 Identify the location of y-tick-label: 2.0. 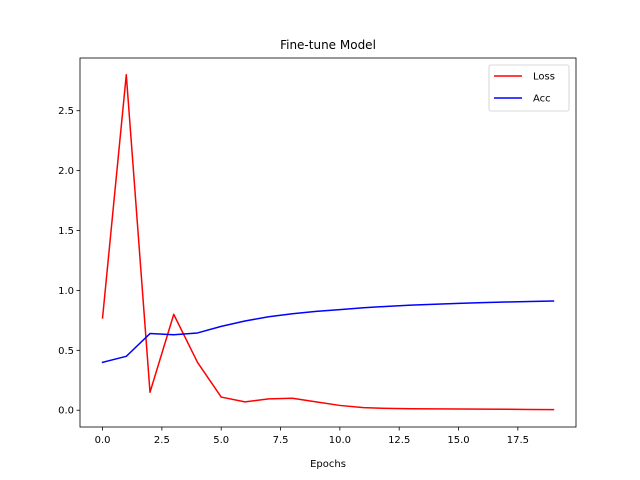
(66, 171).